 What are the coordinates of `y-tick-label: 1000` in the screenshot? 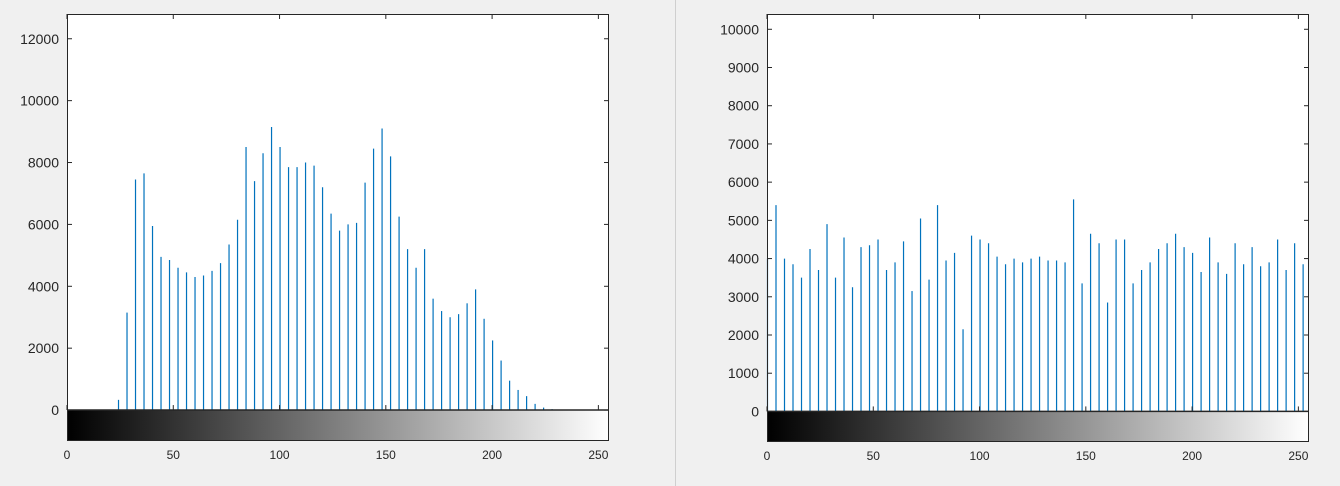 It's located at (743, 373).